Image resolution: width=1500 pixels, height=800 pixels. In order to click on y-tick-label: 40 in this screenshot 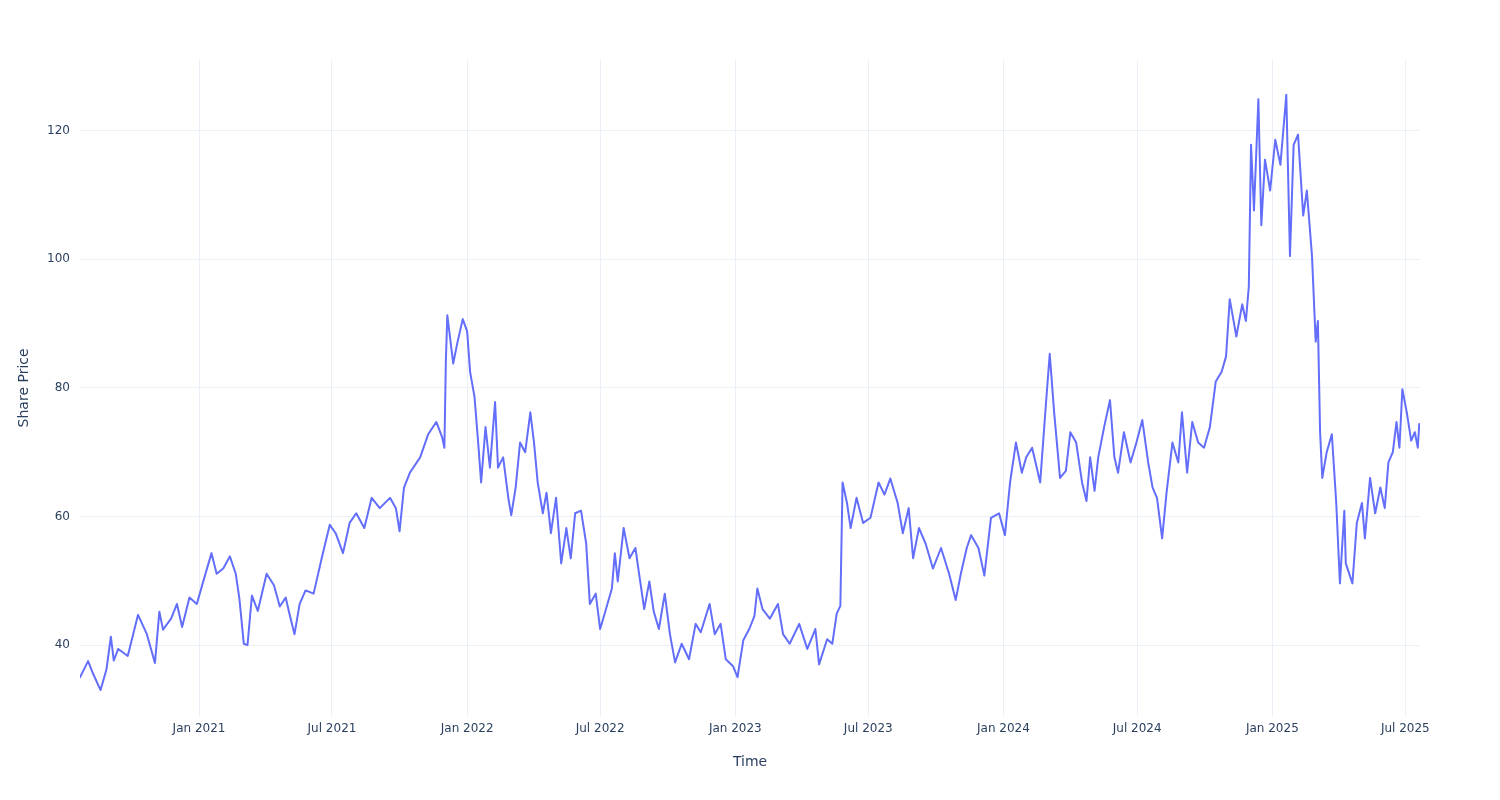, I will do `click(62, 644)`.